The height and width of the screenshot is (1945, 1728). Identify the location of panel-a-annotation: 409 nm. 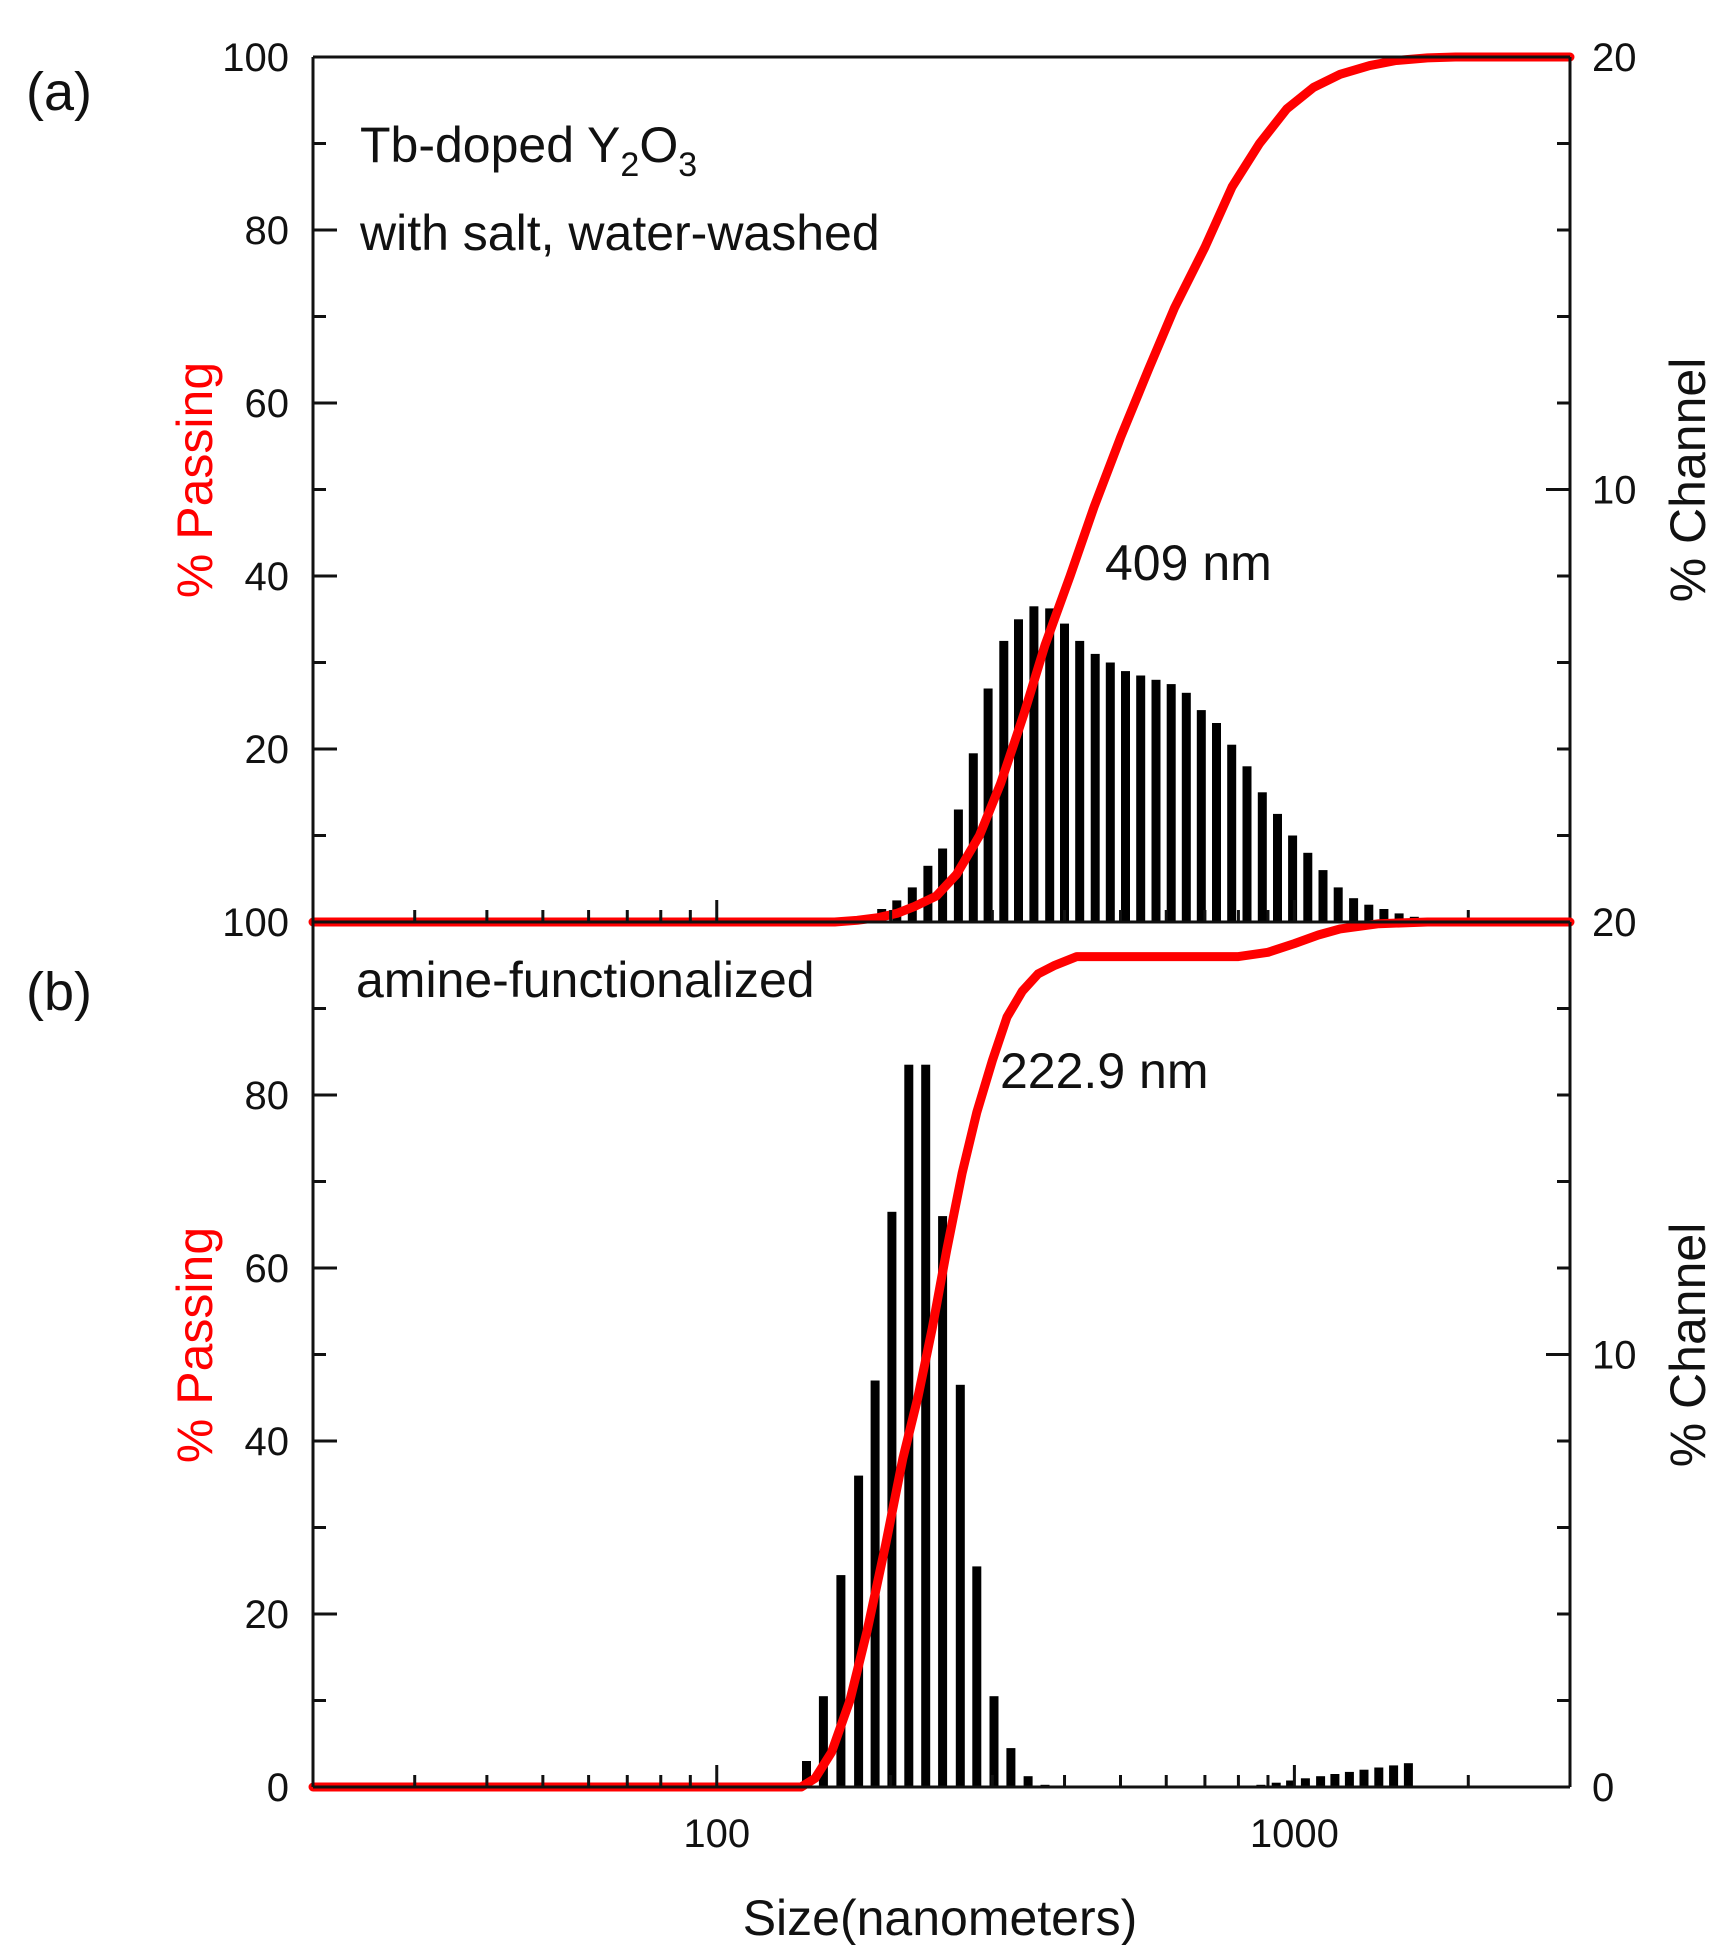
(1188, 563).